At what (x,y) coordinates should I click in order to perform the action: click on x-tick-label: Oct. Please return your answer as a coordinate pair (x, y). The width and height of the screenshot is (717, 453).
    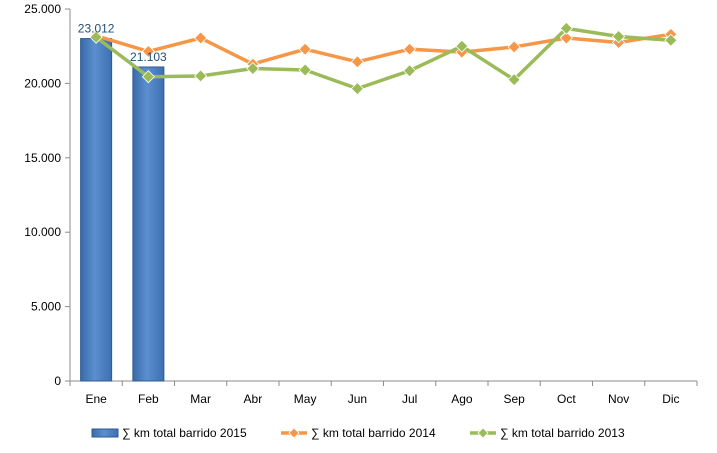
    Looking at the image, I should click on (566, 399).